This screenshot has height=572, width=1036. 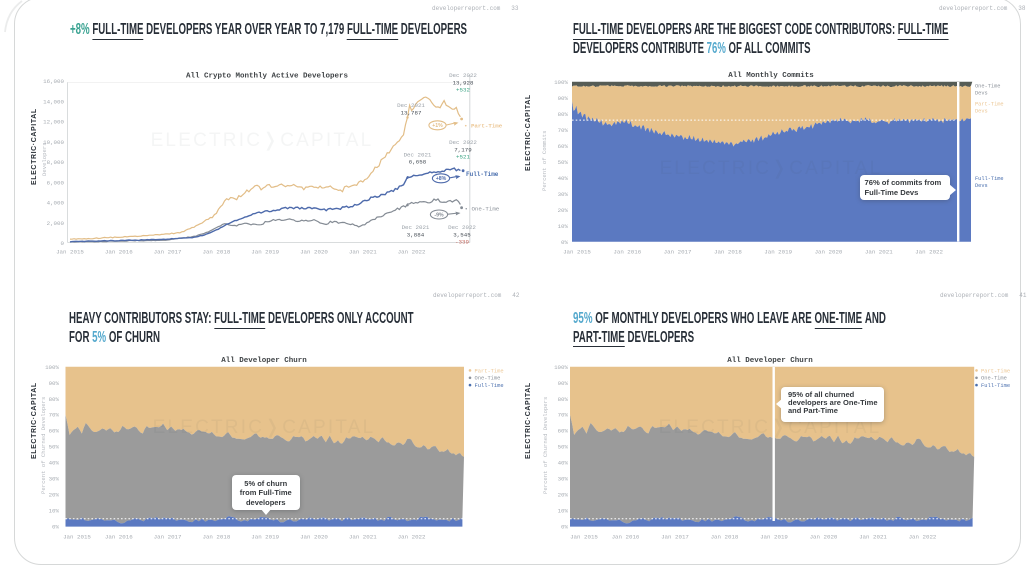 What do you see at coordinates (56, 203) in the screenshot?
I see `svg-text: 4,000` at bounding box center [56, 203].